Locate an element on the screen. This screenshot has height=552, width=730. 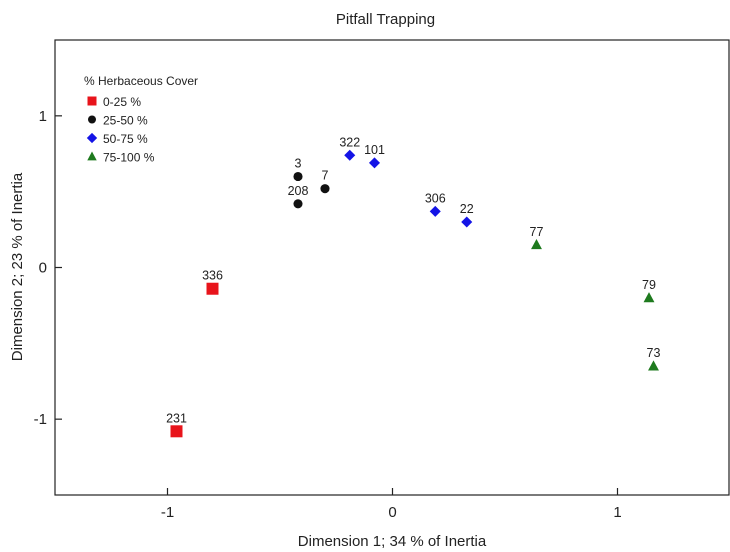
data-point: 77 is located at coordinates (537, 237).